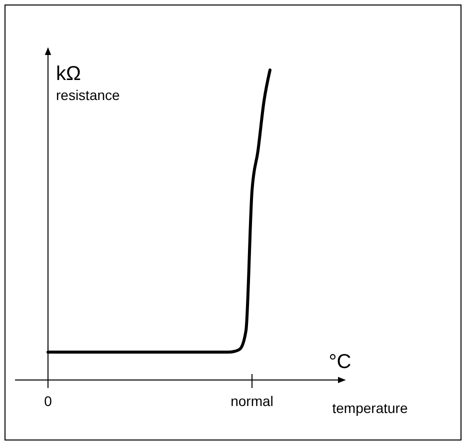 This screenshot has width=467, height=446. Describe the element at coordinates (88, 83) in the screenshot. I see `y-axis-title: kΩ resistance` at that location.